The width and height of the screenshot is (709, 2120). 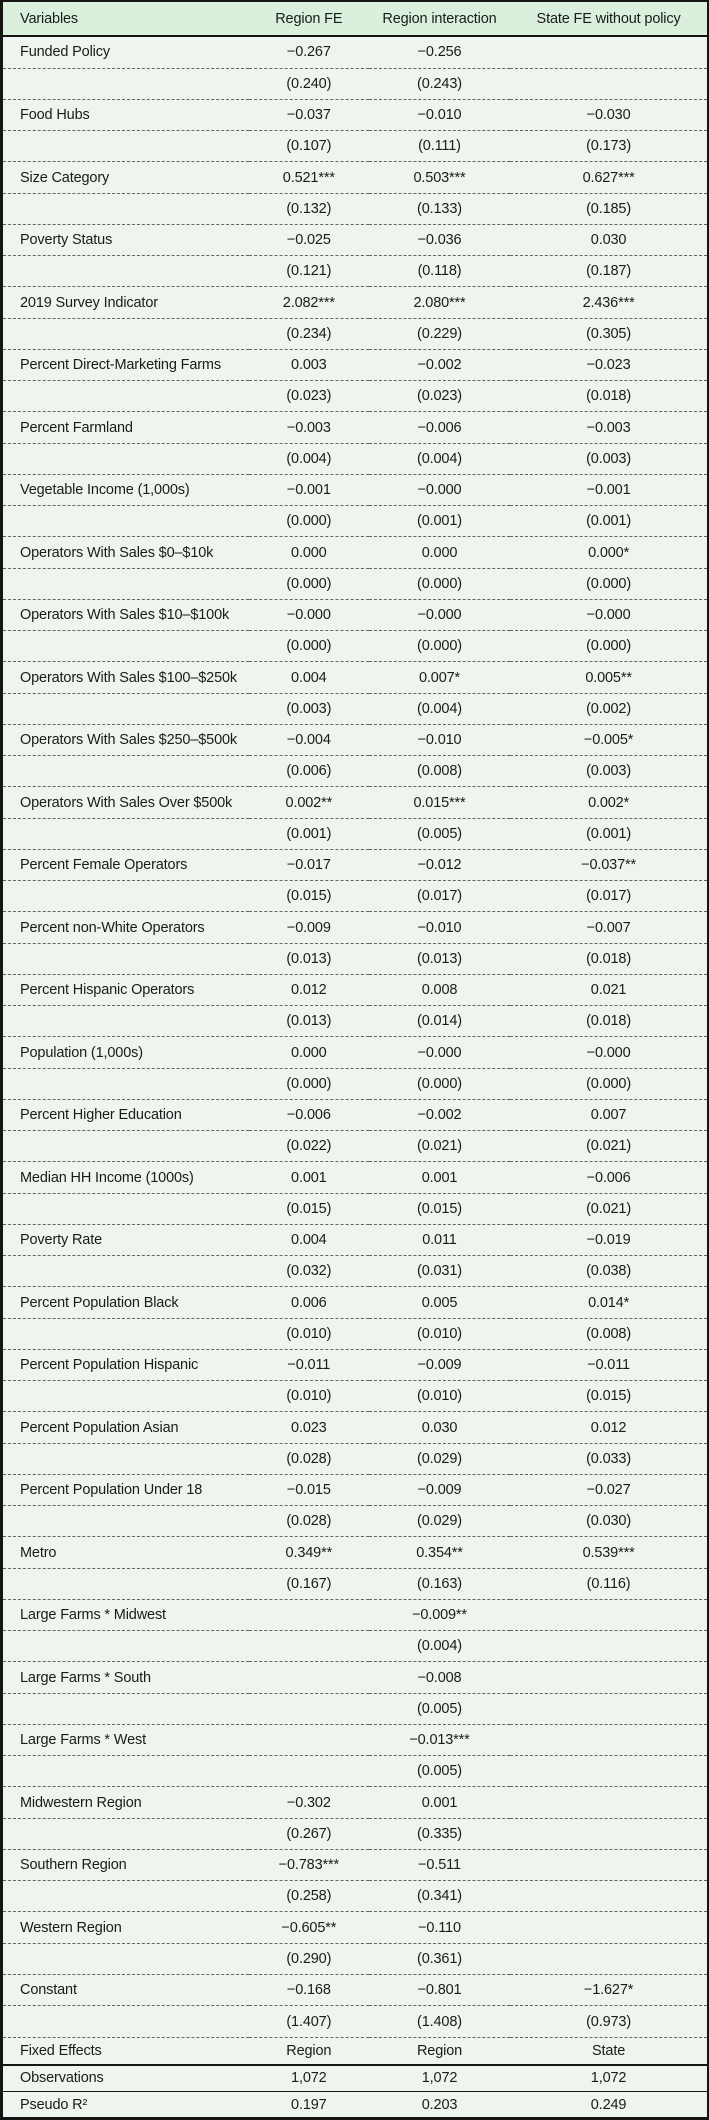 What do you see at coordinates (125, 1177) in the screenshot?
I see `variable-label: Median HH Income (1000s)` at bounding box center [125, 1177].